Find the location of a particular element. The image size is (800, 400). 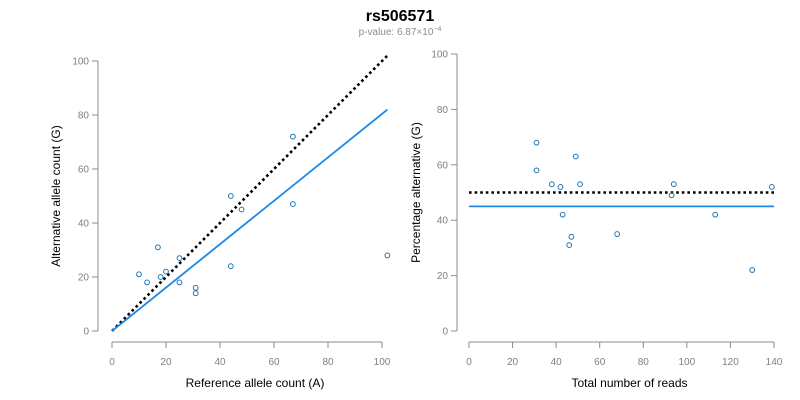

y-tick-label-0-5: 100 is located at coordinates (80, 62).